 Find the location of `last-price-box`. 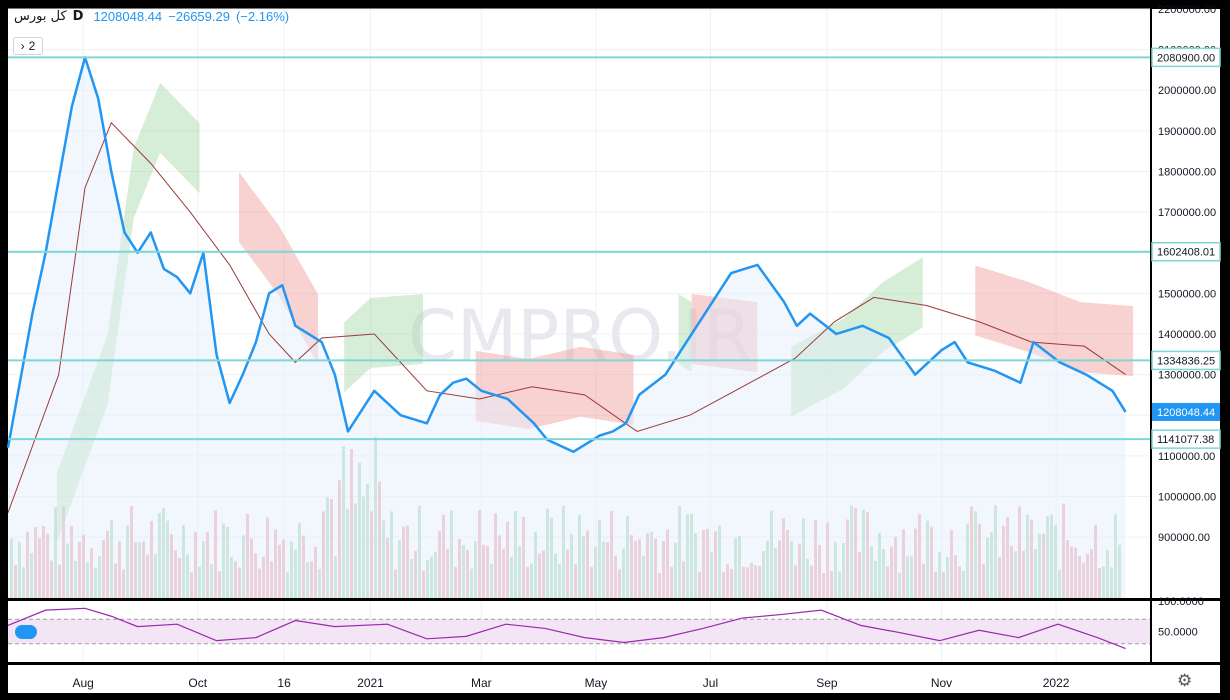

last-price-box is located at coordinates (1186, 411).